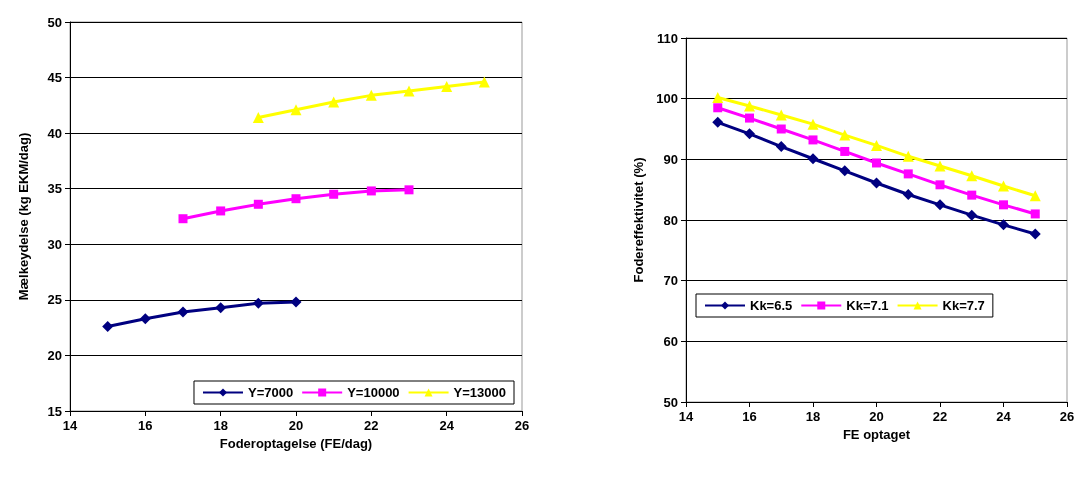 This screenshot has width=1078, height=477. Describe the element at coordinates (639, 220) in the screenshot. I see `y-axis-title: Fodereffektivitet (%)` at that location.